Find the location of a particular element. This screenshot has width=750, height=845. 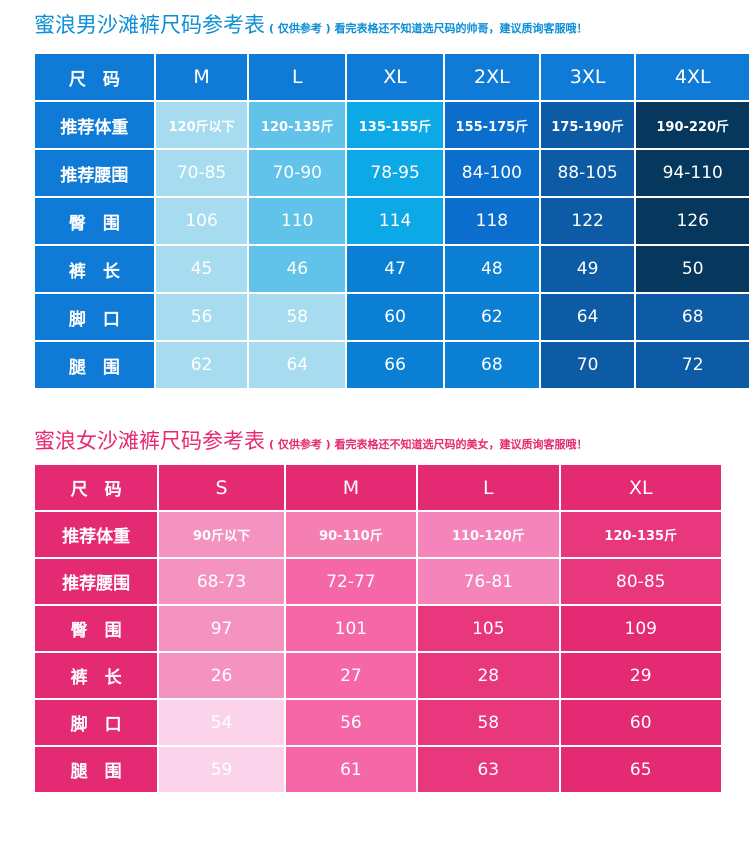

men-table-row: 推荐腰围 70-85 70-90 78-95 84-100 88-105 94-110 is located at coordinates (392, 173).